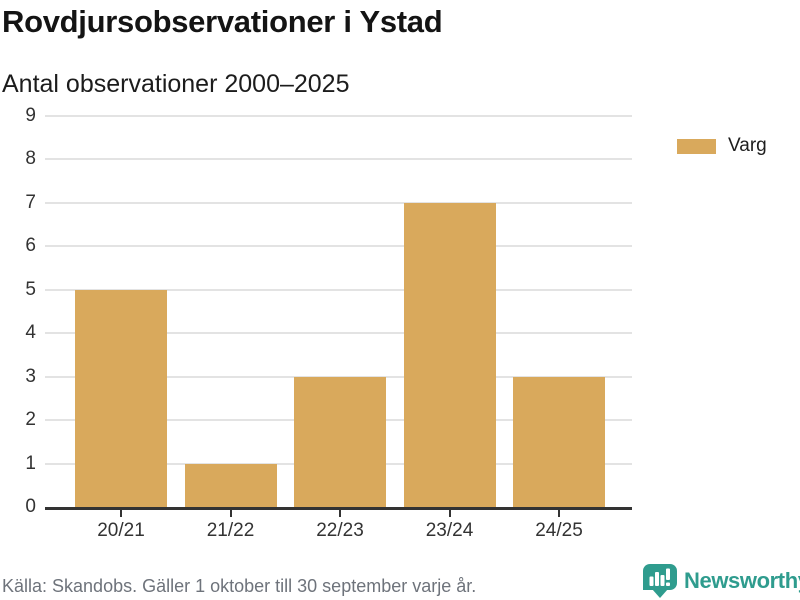 This screenshot has height=600, width=800. Describe the element at coordinates (30, 115) in the screenshot. I see `y-tick-label-9: 9` at that location.